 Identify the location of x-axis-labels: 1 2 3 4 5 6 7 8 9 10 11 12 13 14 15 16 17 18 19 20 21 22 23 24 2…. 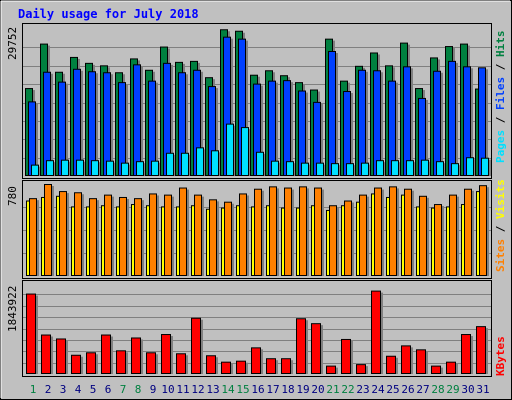
(260, 389).